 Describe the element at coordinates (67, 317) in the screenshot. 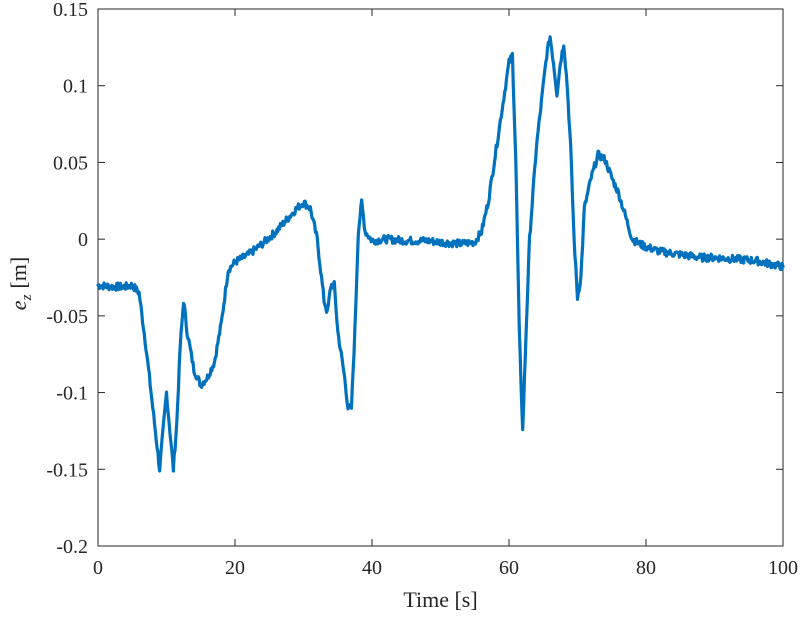

I see `y-tick-label: -0.05` at that location.